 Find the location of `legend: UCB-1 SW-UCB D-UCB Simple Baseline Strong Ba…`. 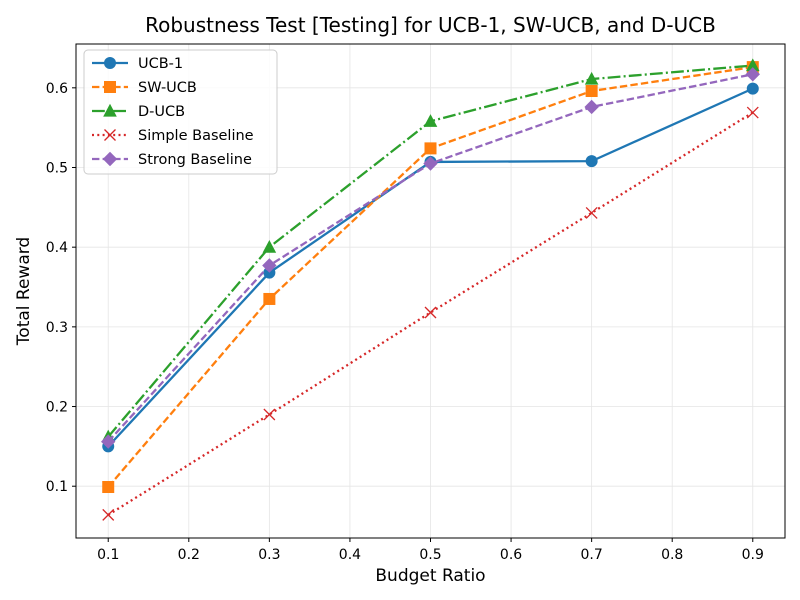

legend: UCB-1 SW-UCB D-UCB Simple Baseline Strong Ba… is located at coordinates (180, 112).